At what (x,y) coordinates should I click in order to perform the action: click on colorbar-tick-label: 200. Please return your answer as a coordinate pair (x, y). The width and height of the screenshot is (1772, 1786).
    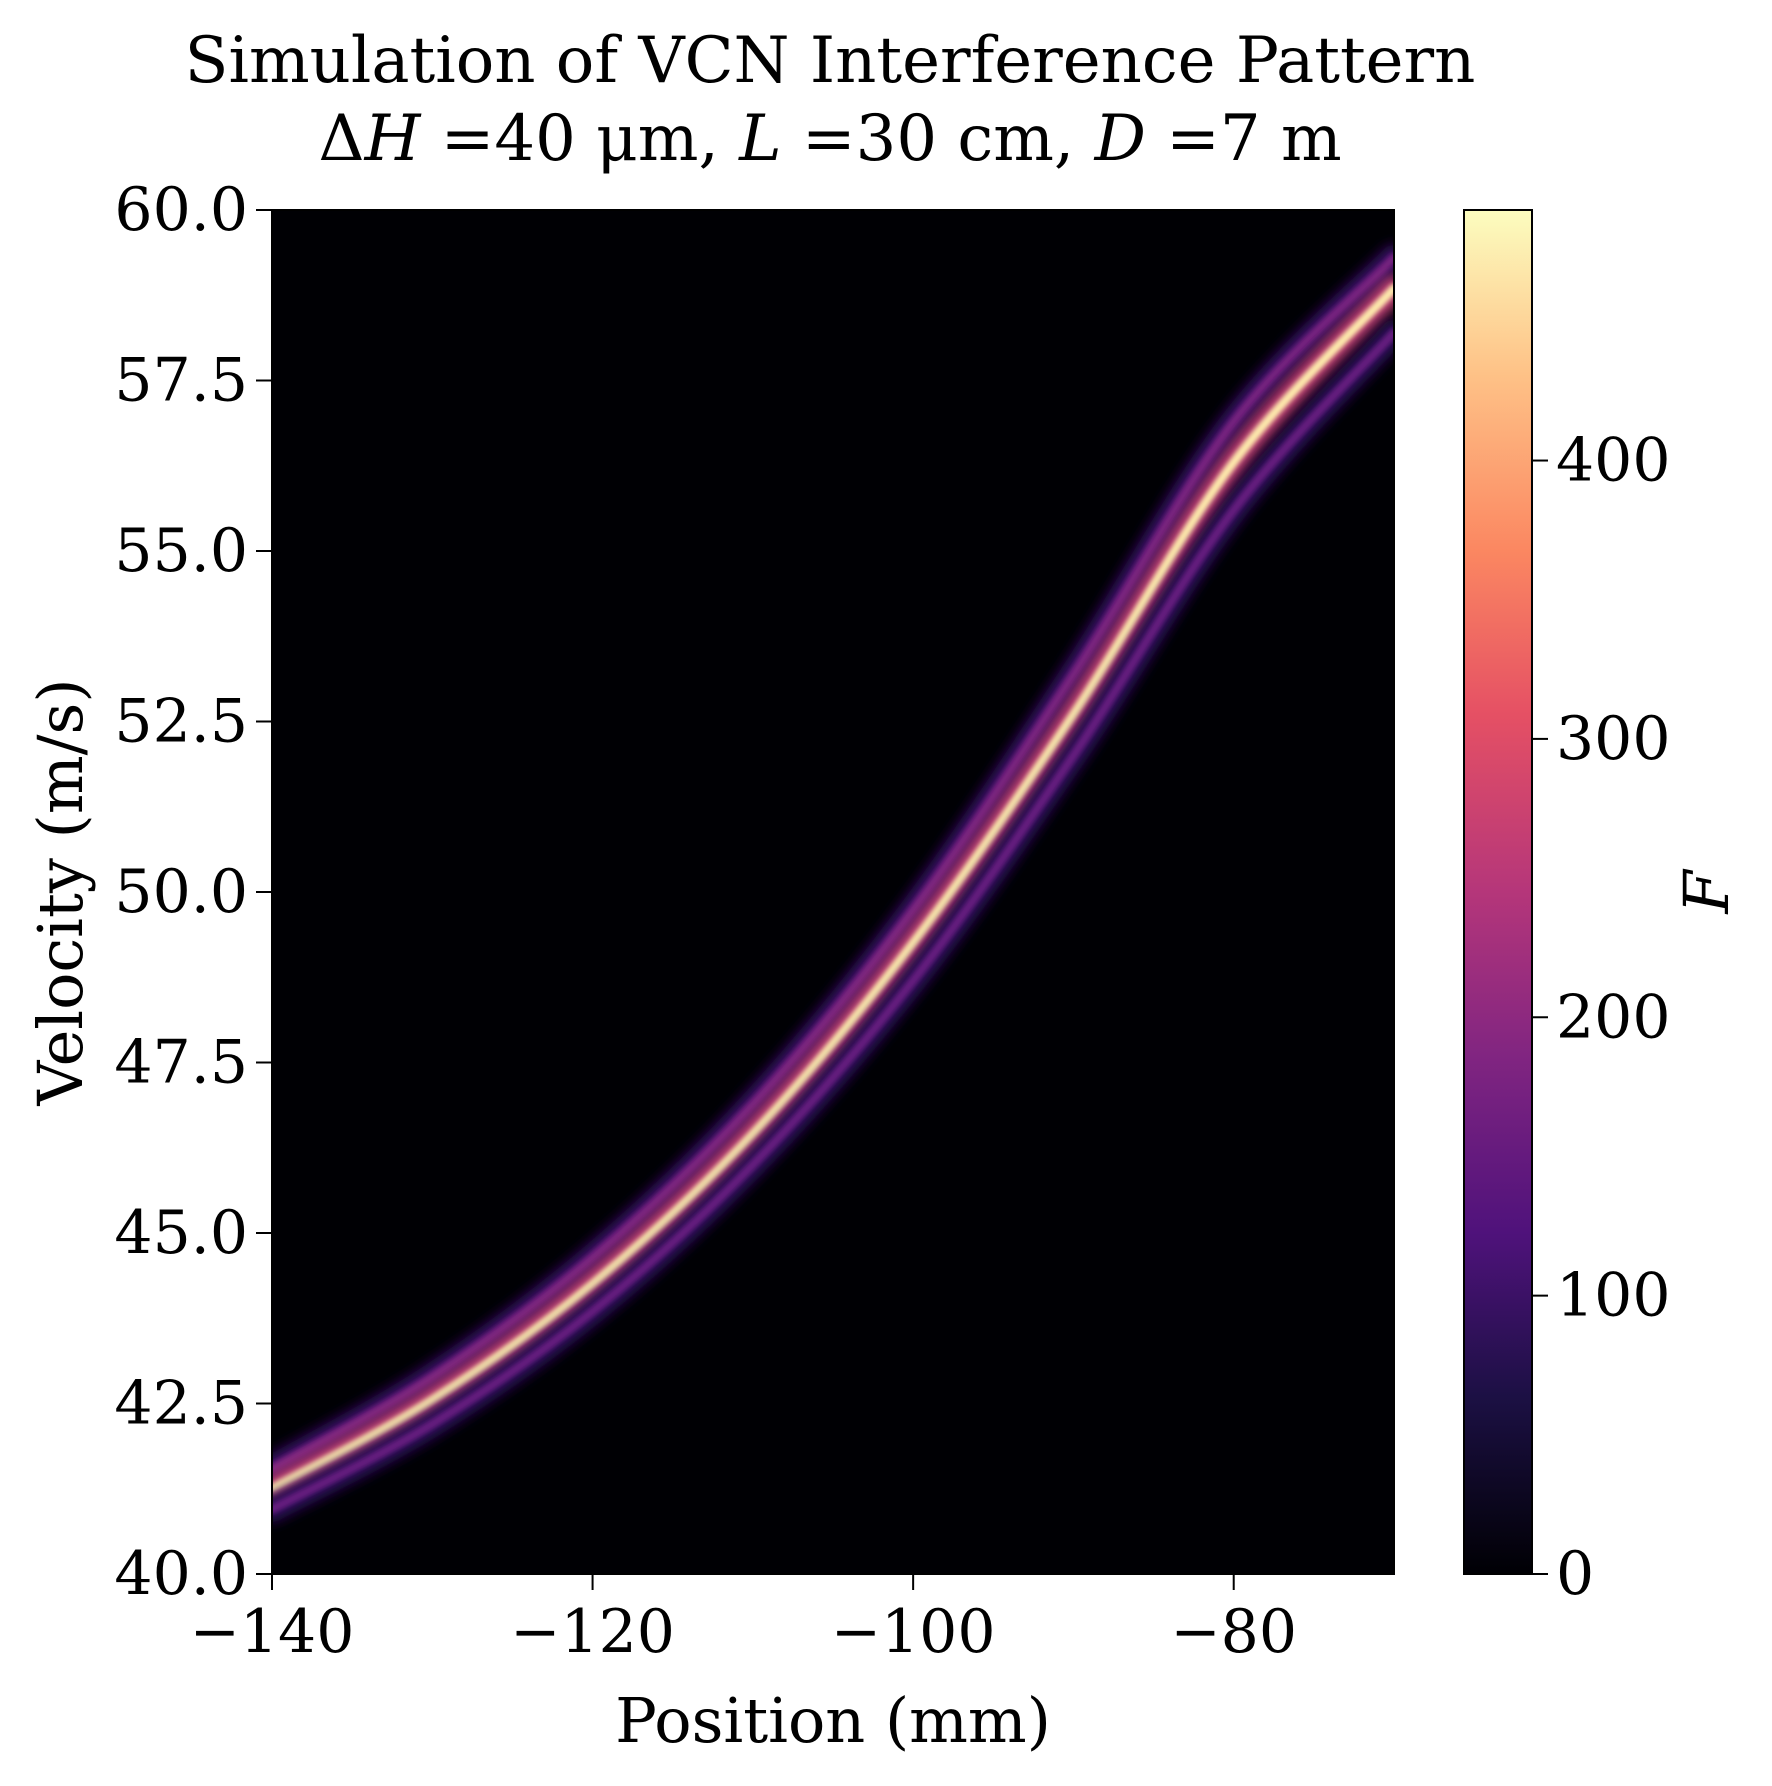
    Looking at the image, I should click on (1613, 1017).